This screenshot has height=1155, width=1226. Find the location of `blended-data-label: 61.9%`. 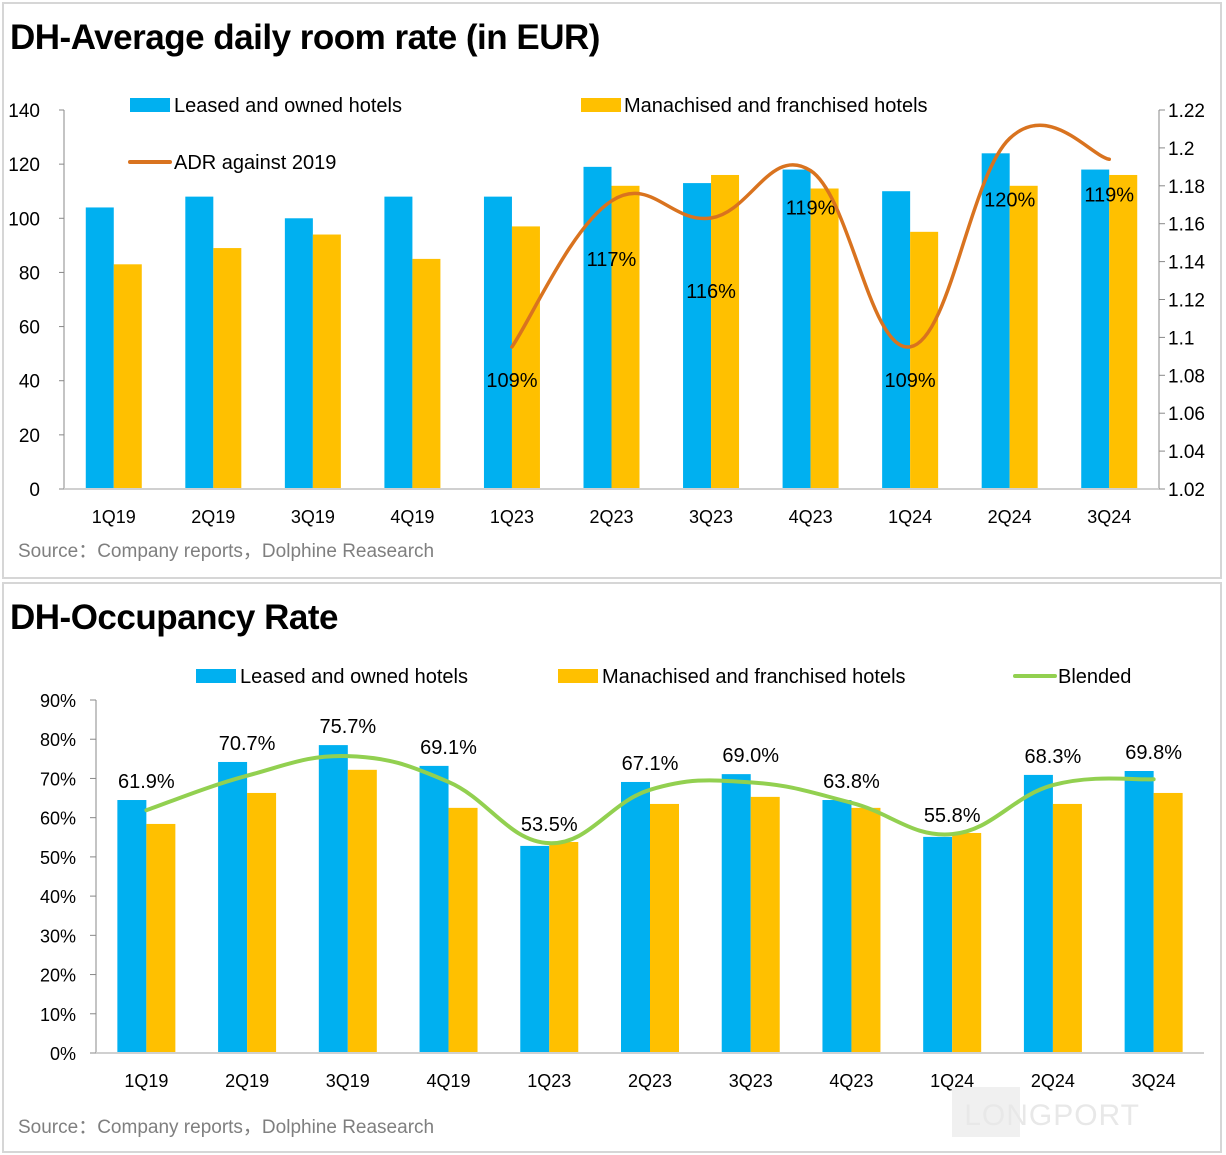

blended-data-label: 61.9% is located at coordinates (146, 782).